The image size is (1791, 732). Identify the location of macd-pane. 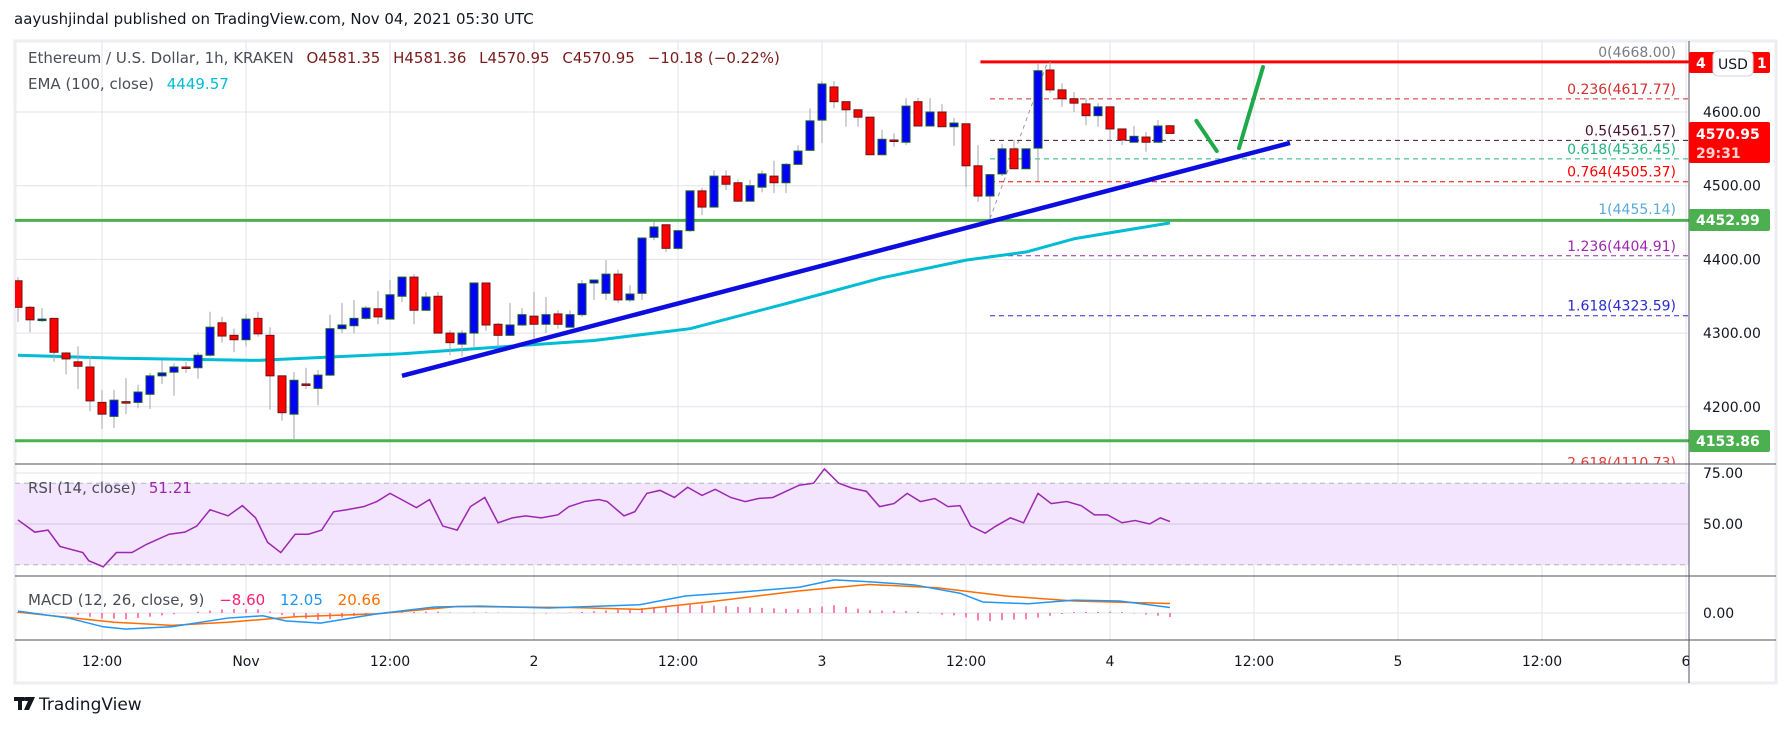
(594, 604).